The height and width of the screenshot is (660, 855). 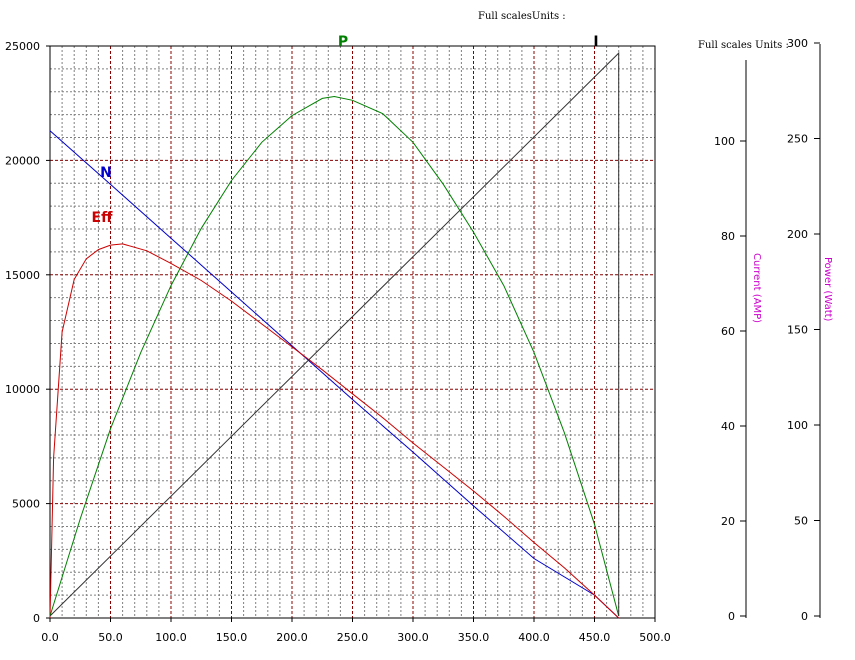 What do you see at coordinates (743, 45) in the screenshot?
I see `header-right: Full scales Units :` at bounding box center [743, 45].